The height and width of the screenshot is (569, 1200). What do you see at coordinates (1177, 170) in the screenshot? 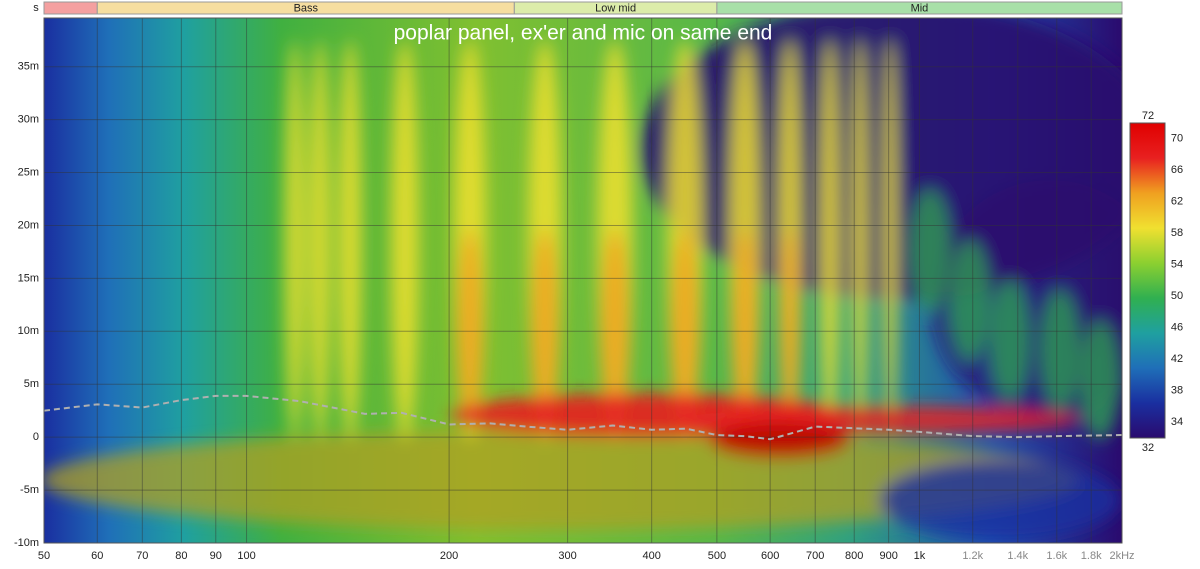
I see `colorbar-tick-label: 66` at bounding box center [1177, 170].